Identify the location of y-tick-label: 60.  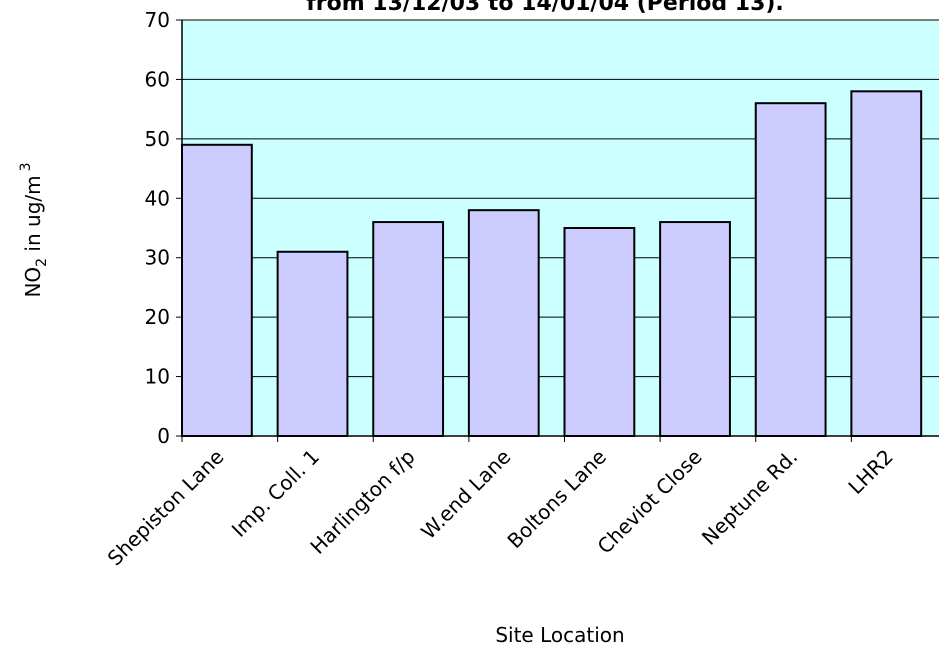
(157, 79).